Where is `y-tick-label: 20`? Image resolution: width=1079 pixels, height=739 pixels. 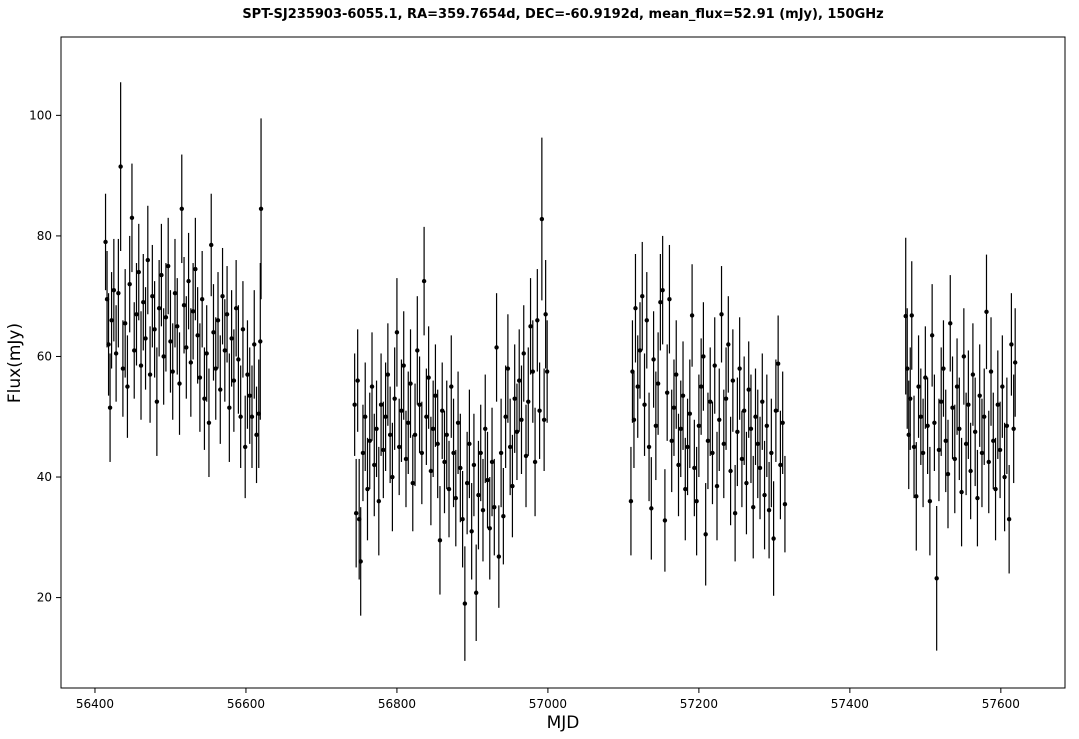
y-tick-label: 20 is located at coordinates (44, 598).